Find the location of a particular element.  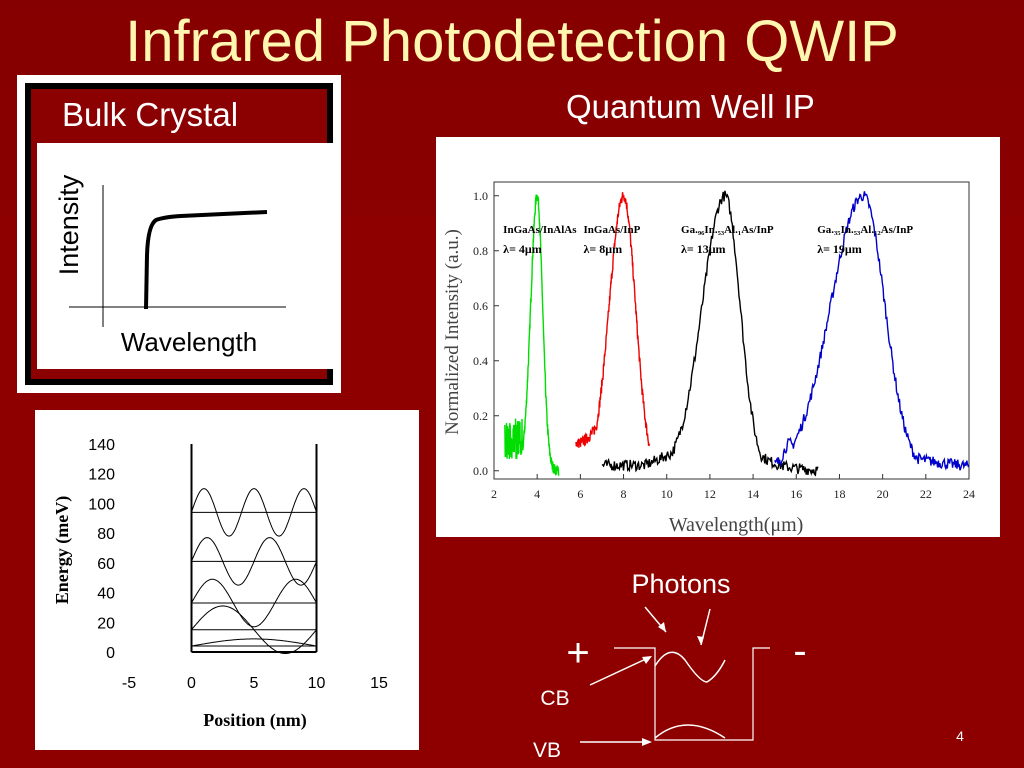

bulk-plot-area is located at coordinates (185, 256).